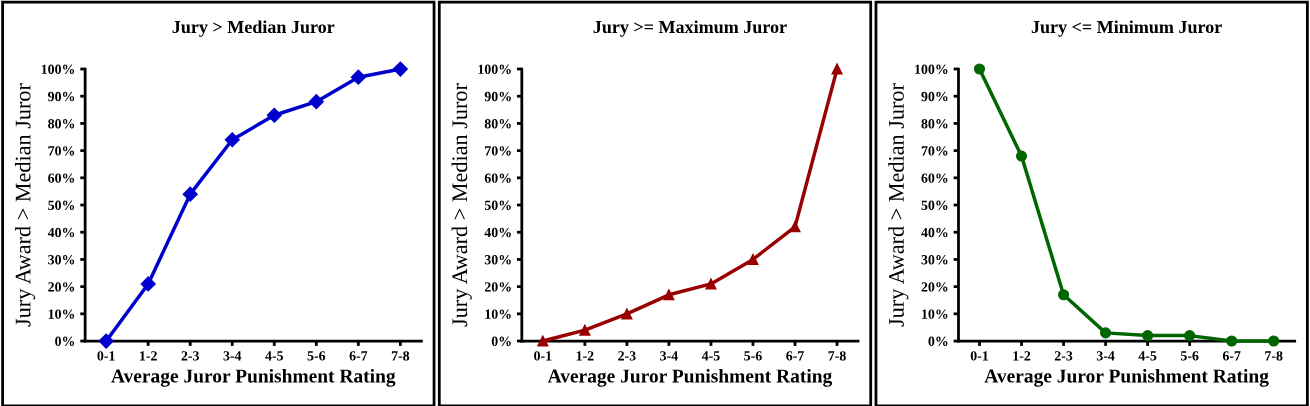 The height and width of the screenshot is (406, 1310). What do you see at coordinates (253, 28) in the screenshot?
I see `chart-title: Jury > Median Juror` at bounding box center [253, 28].